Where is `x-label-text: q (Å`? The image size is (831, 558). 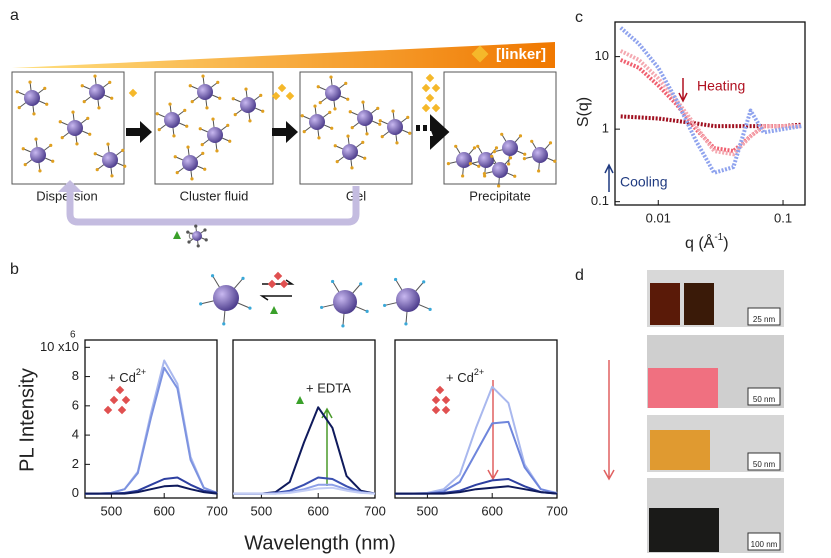 x-label-text: q (Å is located at coordinates (700, 242).